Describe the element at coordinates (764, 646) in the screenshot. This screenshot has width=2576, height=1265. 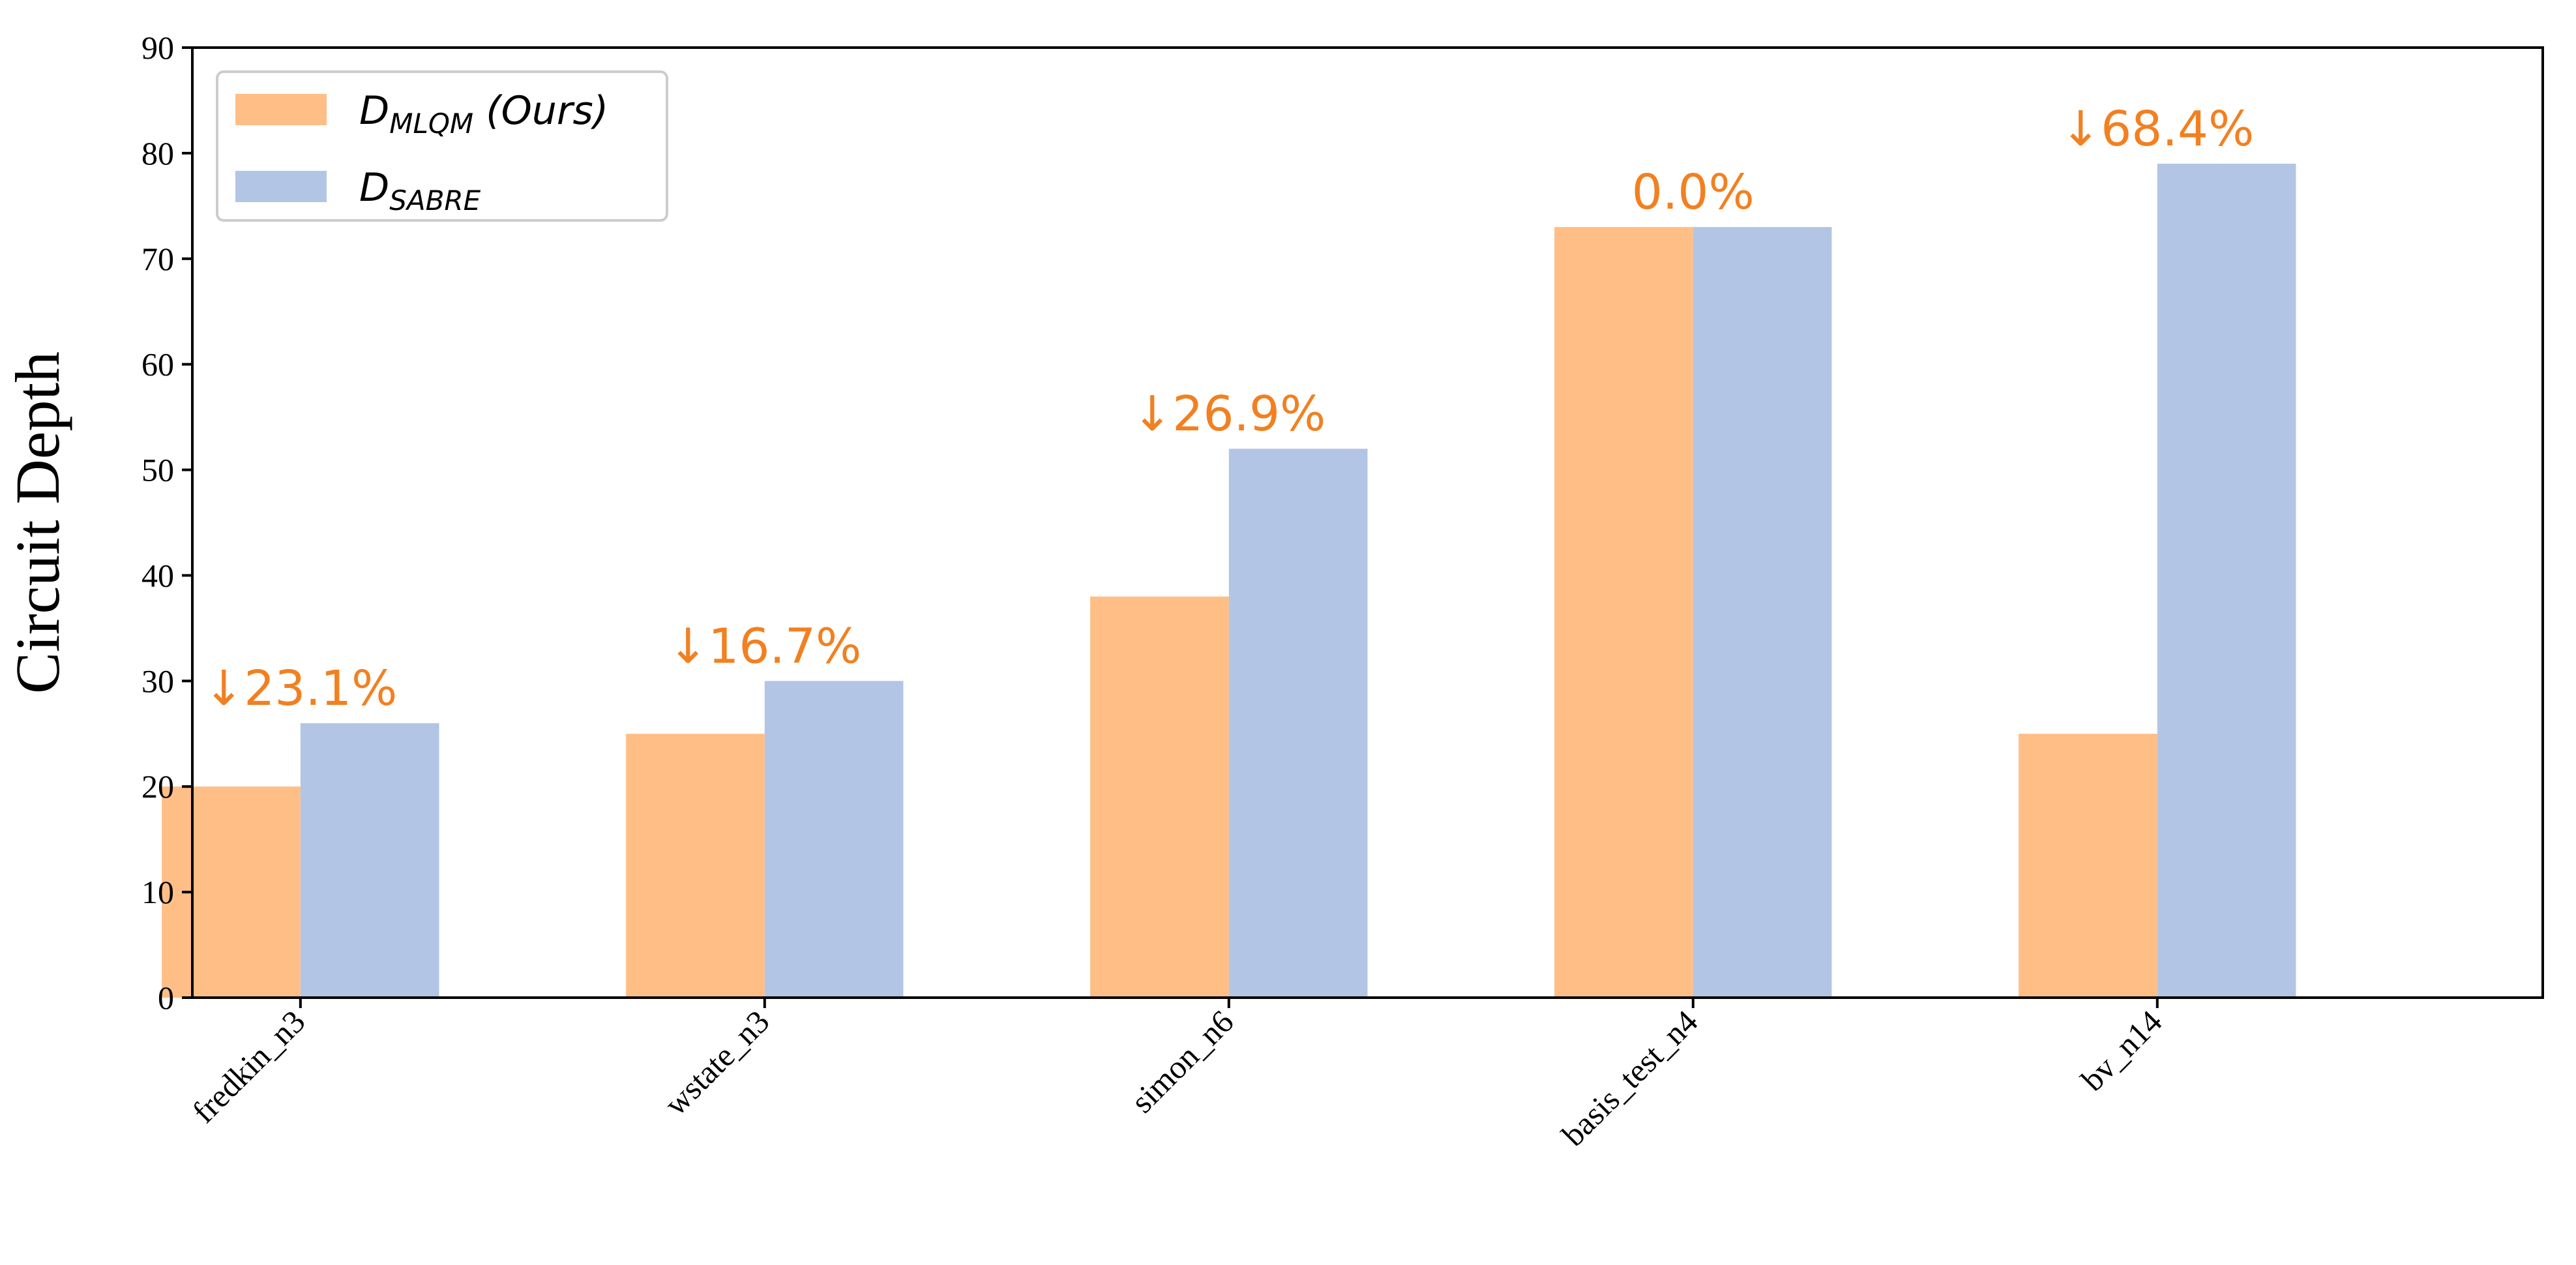
I see `annotation-wstate_n3: ↓16.7%` at that location.